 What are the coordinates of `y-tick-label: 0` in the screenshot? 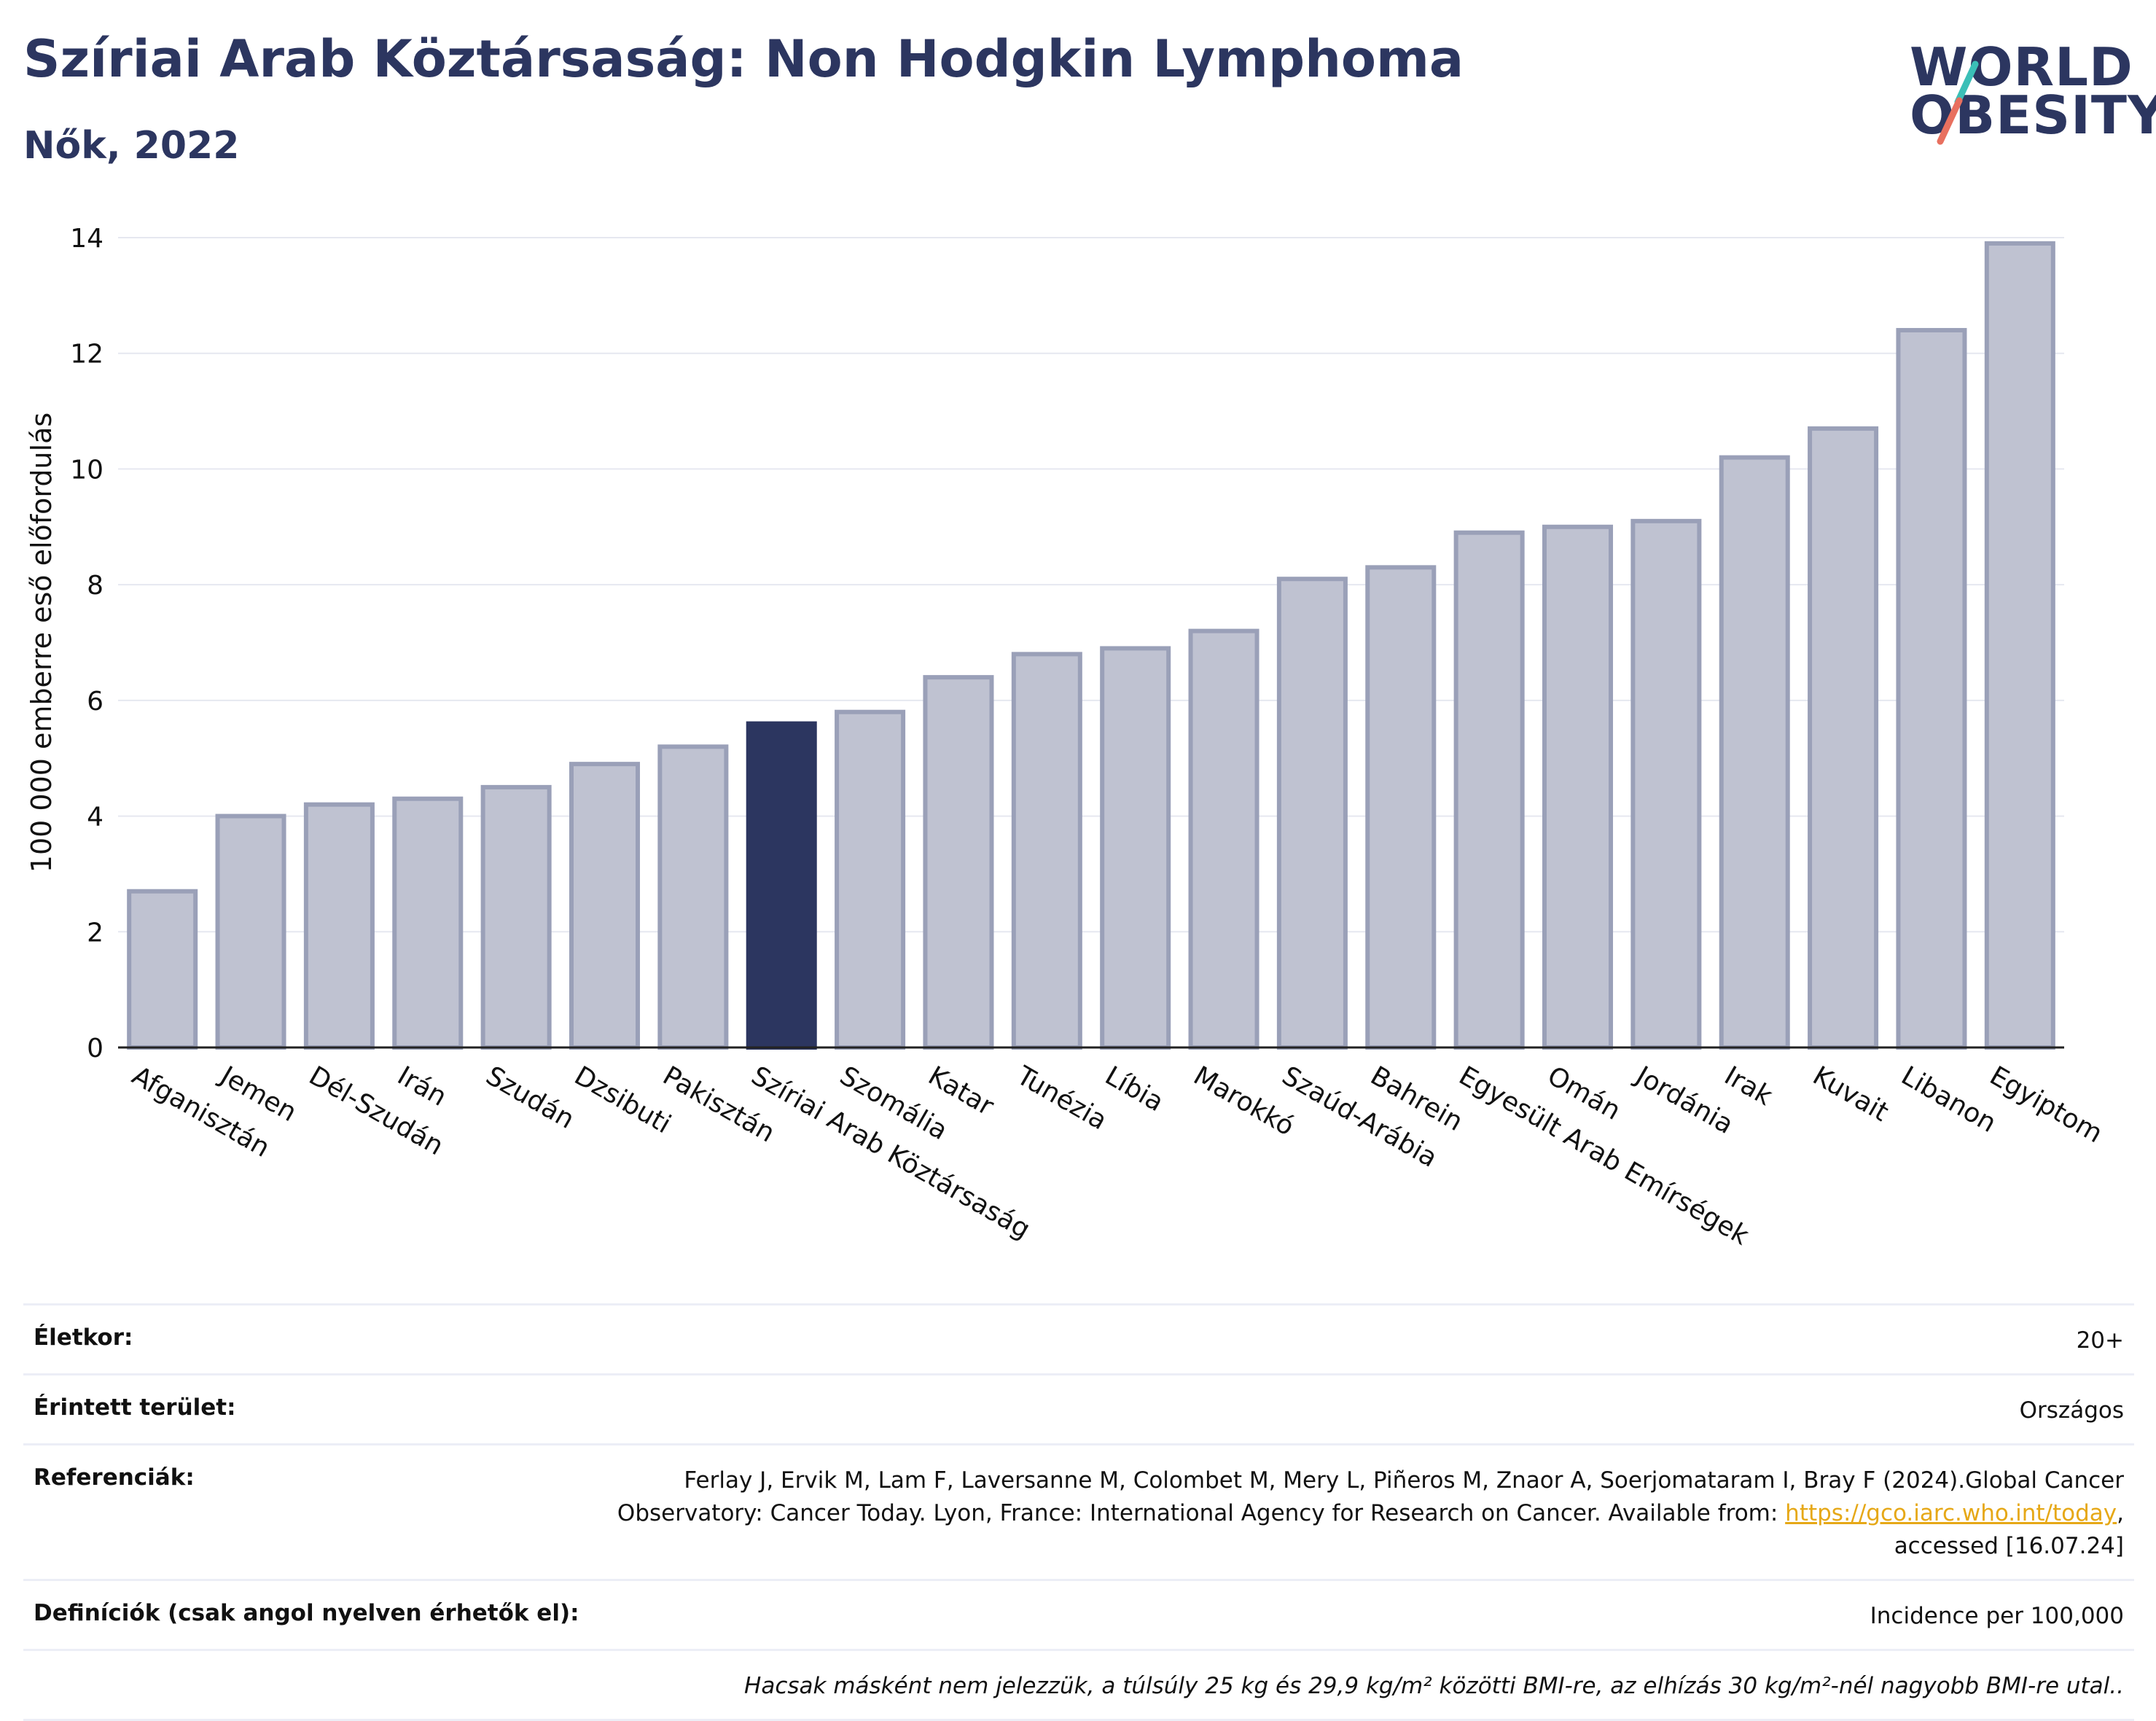 It's located at (95, 1049).